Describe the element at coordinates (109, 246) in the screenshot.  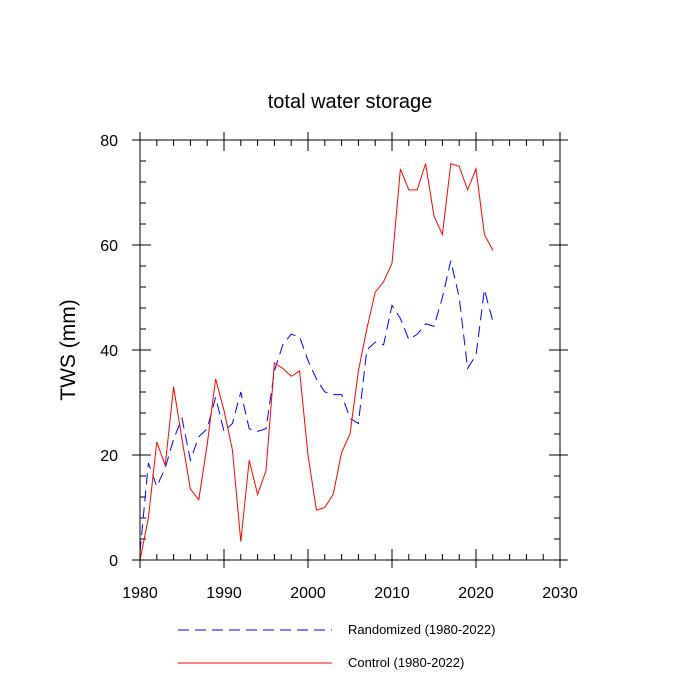
I see `y-tick-label: 60` at that location.